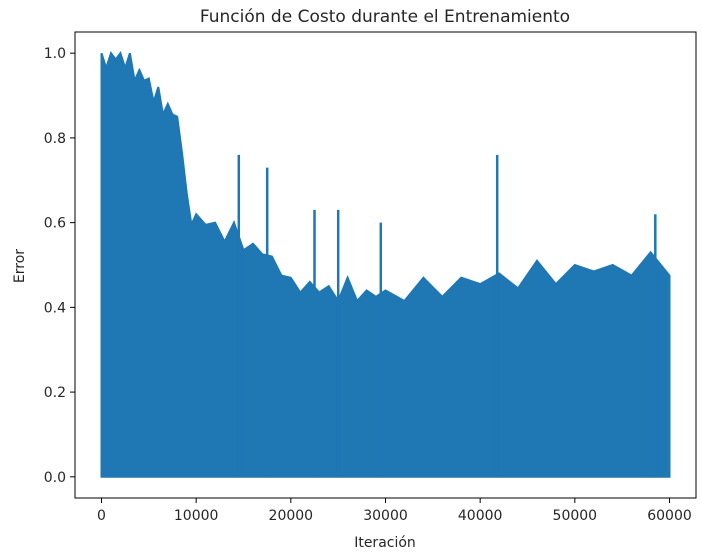 The height and width of the screenshot is (555, 702). What do you see at coordinates (55, 308) in the screenshot?
I see `y-tick-label: 0.4` at bounding box center [55, 308].